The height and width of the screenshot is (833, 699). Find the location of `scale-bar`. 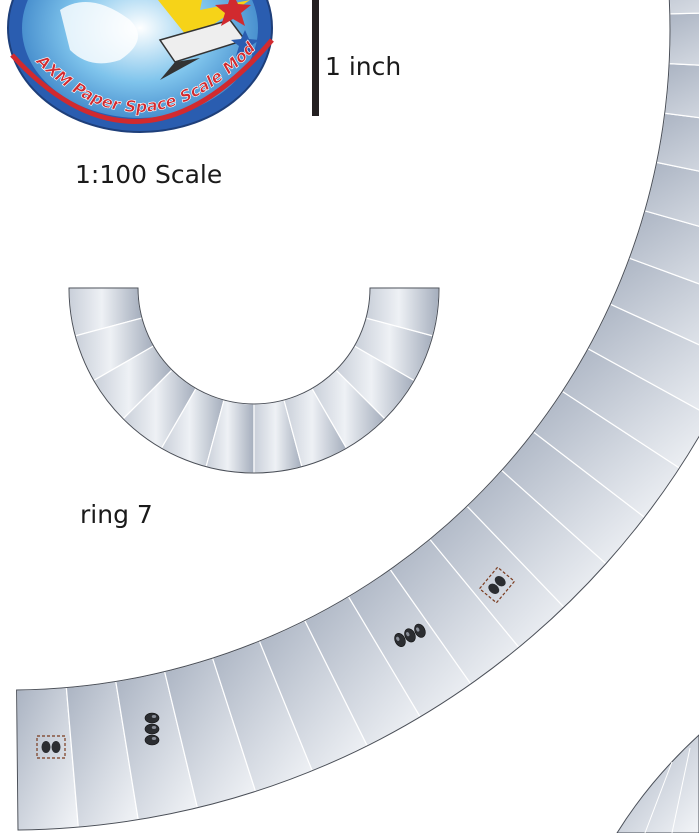

scale-bar is located at coordinates (315, 58).